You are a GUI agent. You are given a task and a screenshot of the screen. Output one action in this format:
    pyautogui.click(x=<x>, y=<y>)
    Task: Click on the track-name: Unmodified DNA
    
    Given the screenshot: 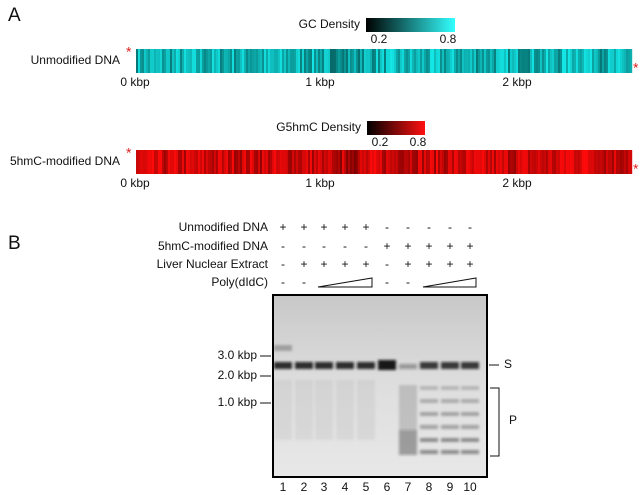 What is the action you would take?
    pyautogui.click(x=75, y=60)
    